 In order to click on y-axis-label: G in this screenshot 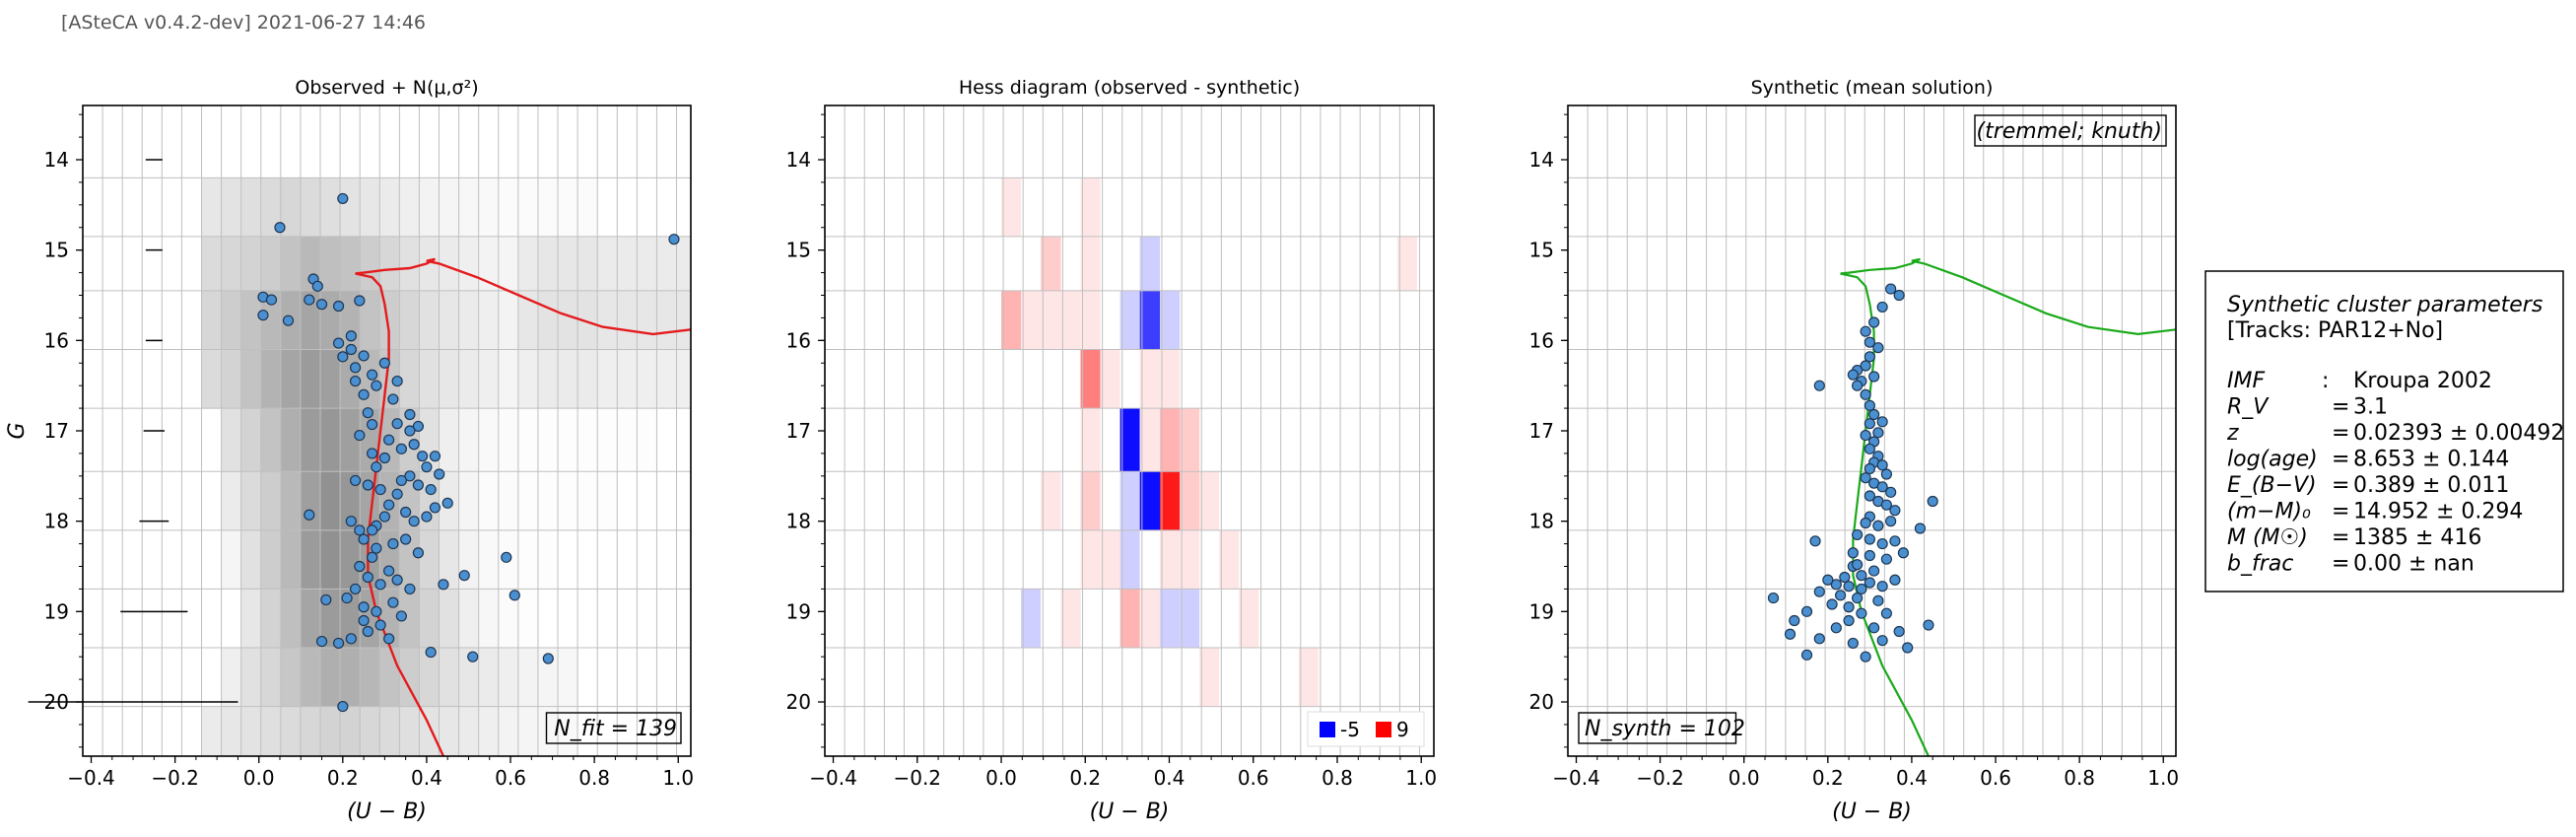, I will do `click(17, 430)`.